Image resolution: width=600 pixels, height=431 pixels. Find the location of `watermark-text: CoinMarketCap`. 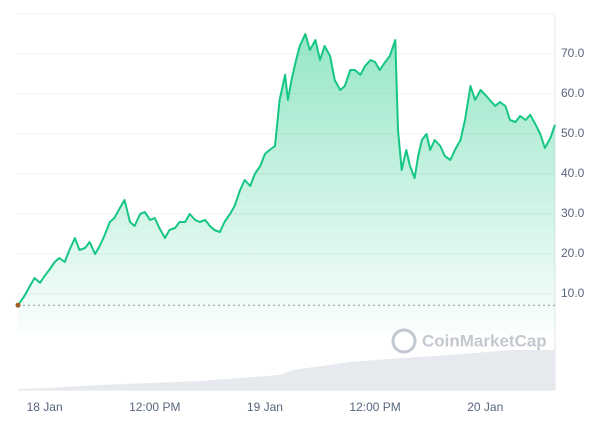

watermark-text: CoinMarketCap is located at coordinates (484, 340).